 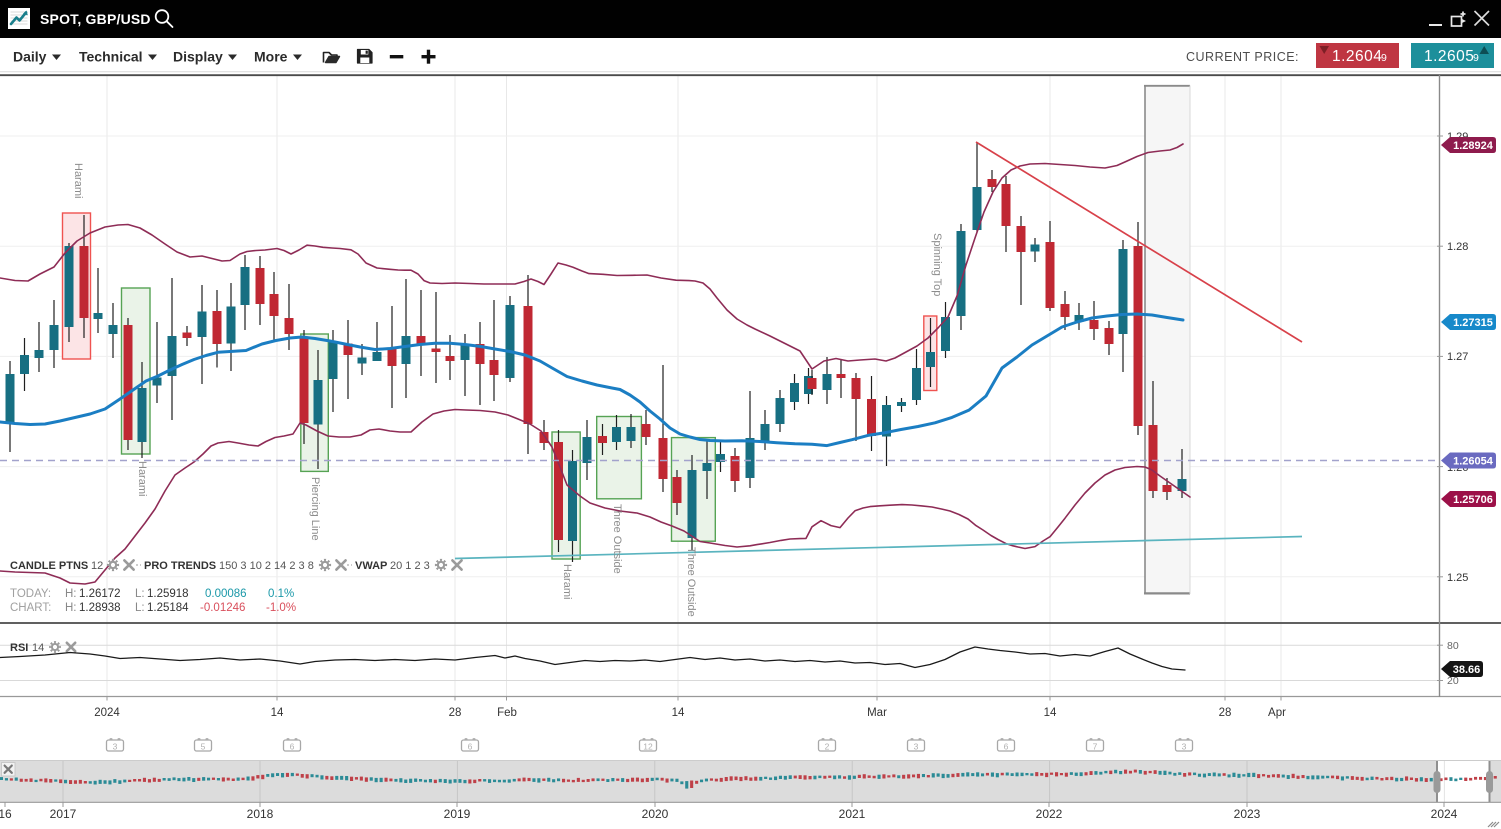 What do you see at coordinates (95, 19) in the screenshot?
I see `svg-text: SPOT, GBP/USD` at bounding box center [95, 19].